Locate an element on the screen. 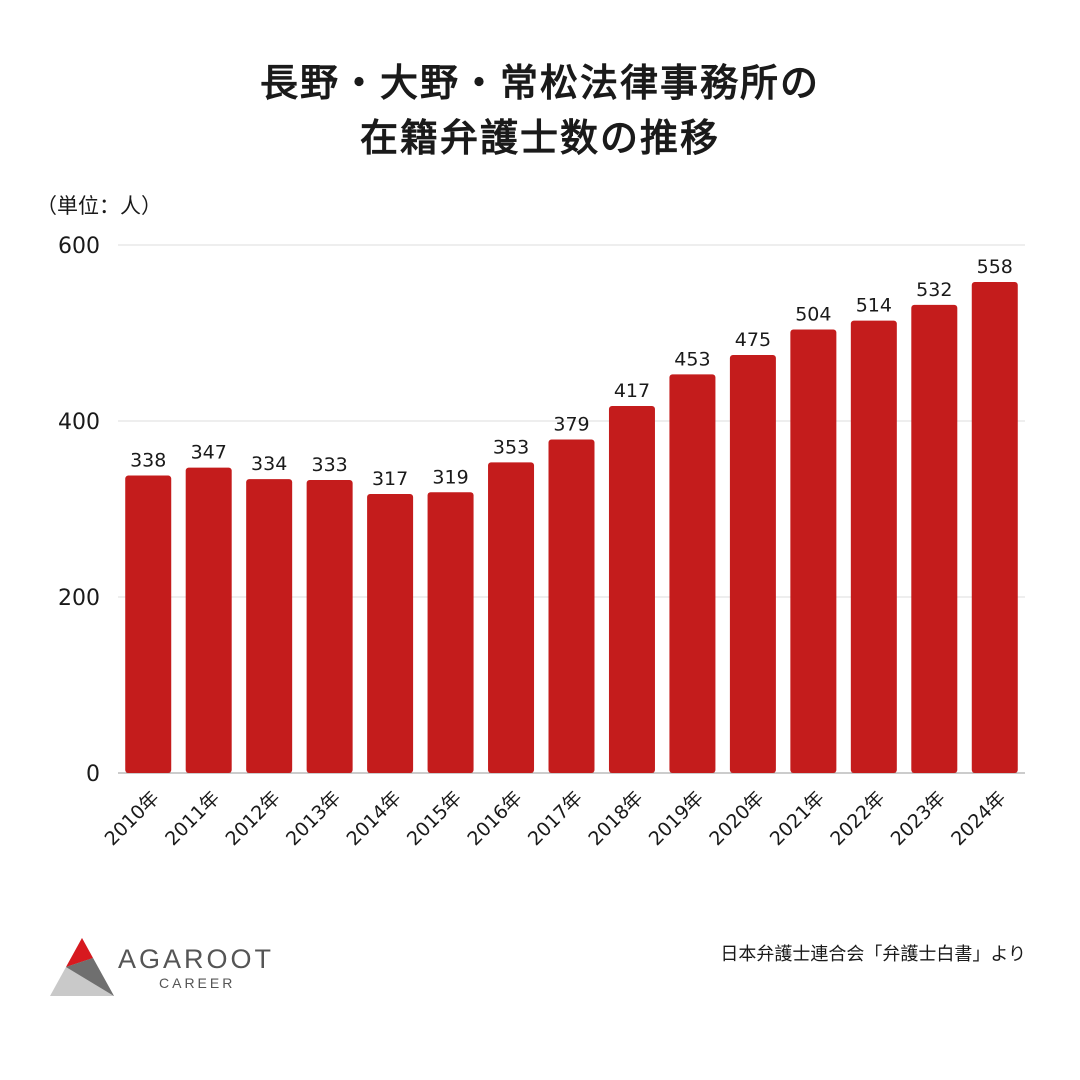 The image size is (1080, 1080). x-tick-label: 2018年 is located at coordinates (615, 818).